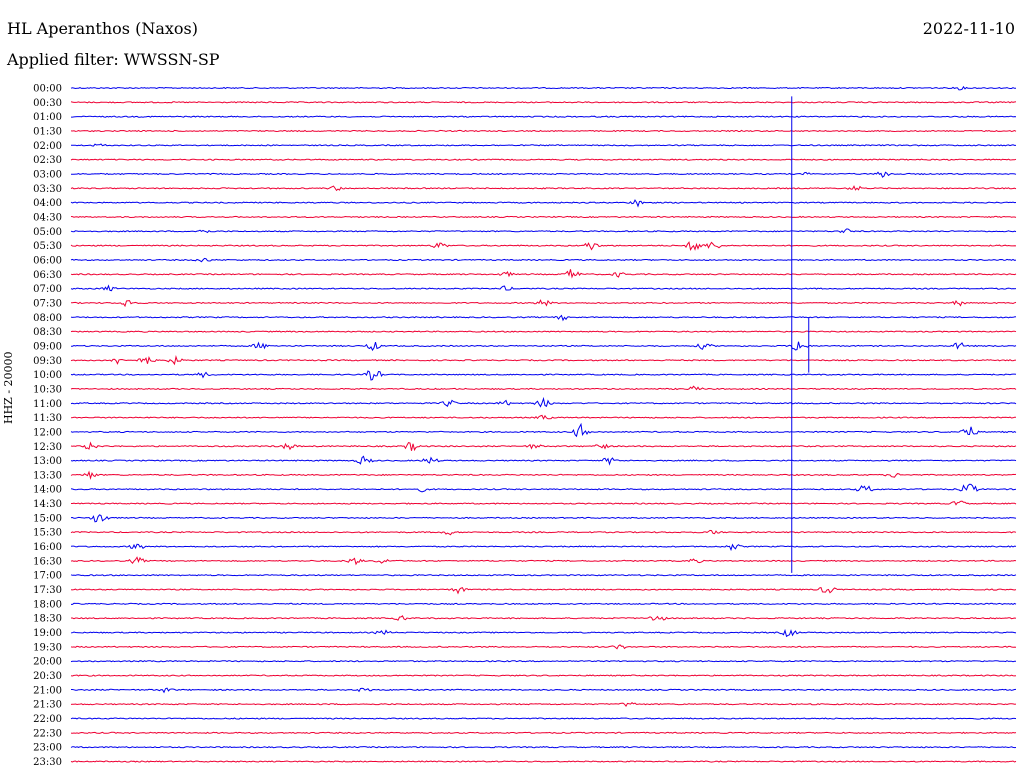 This screenshot has height=780, width=1024. I want to click on row-label: 08:30, so click(47, 332).